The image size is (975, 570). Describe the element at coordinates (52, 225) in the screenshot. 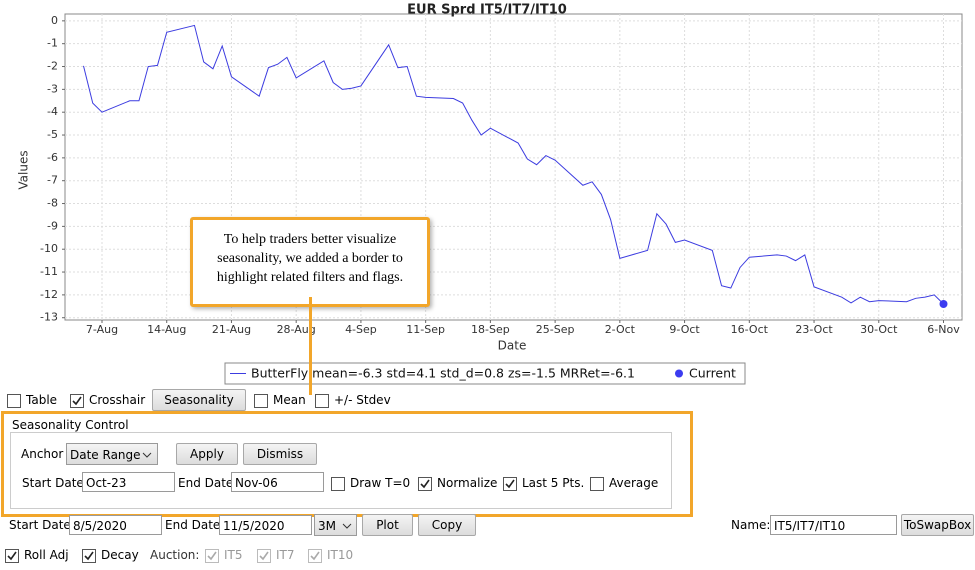

I see `y-tick-label: -9` at that location.